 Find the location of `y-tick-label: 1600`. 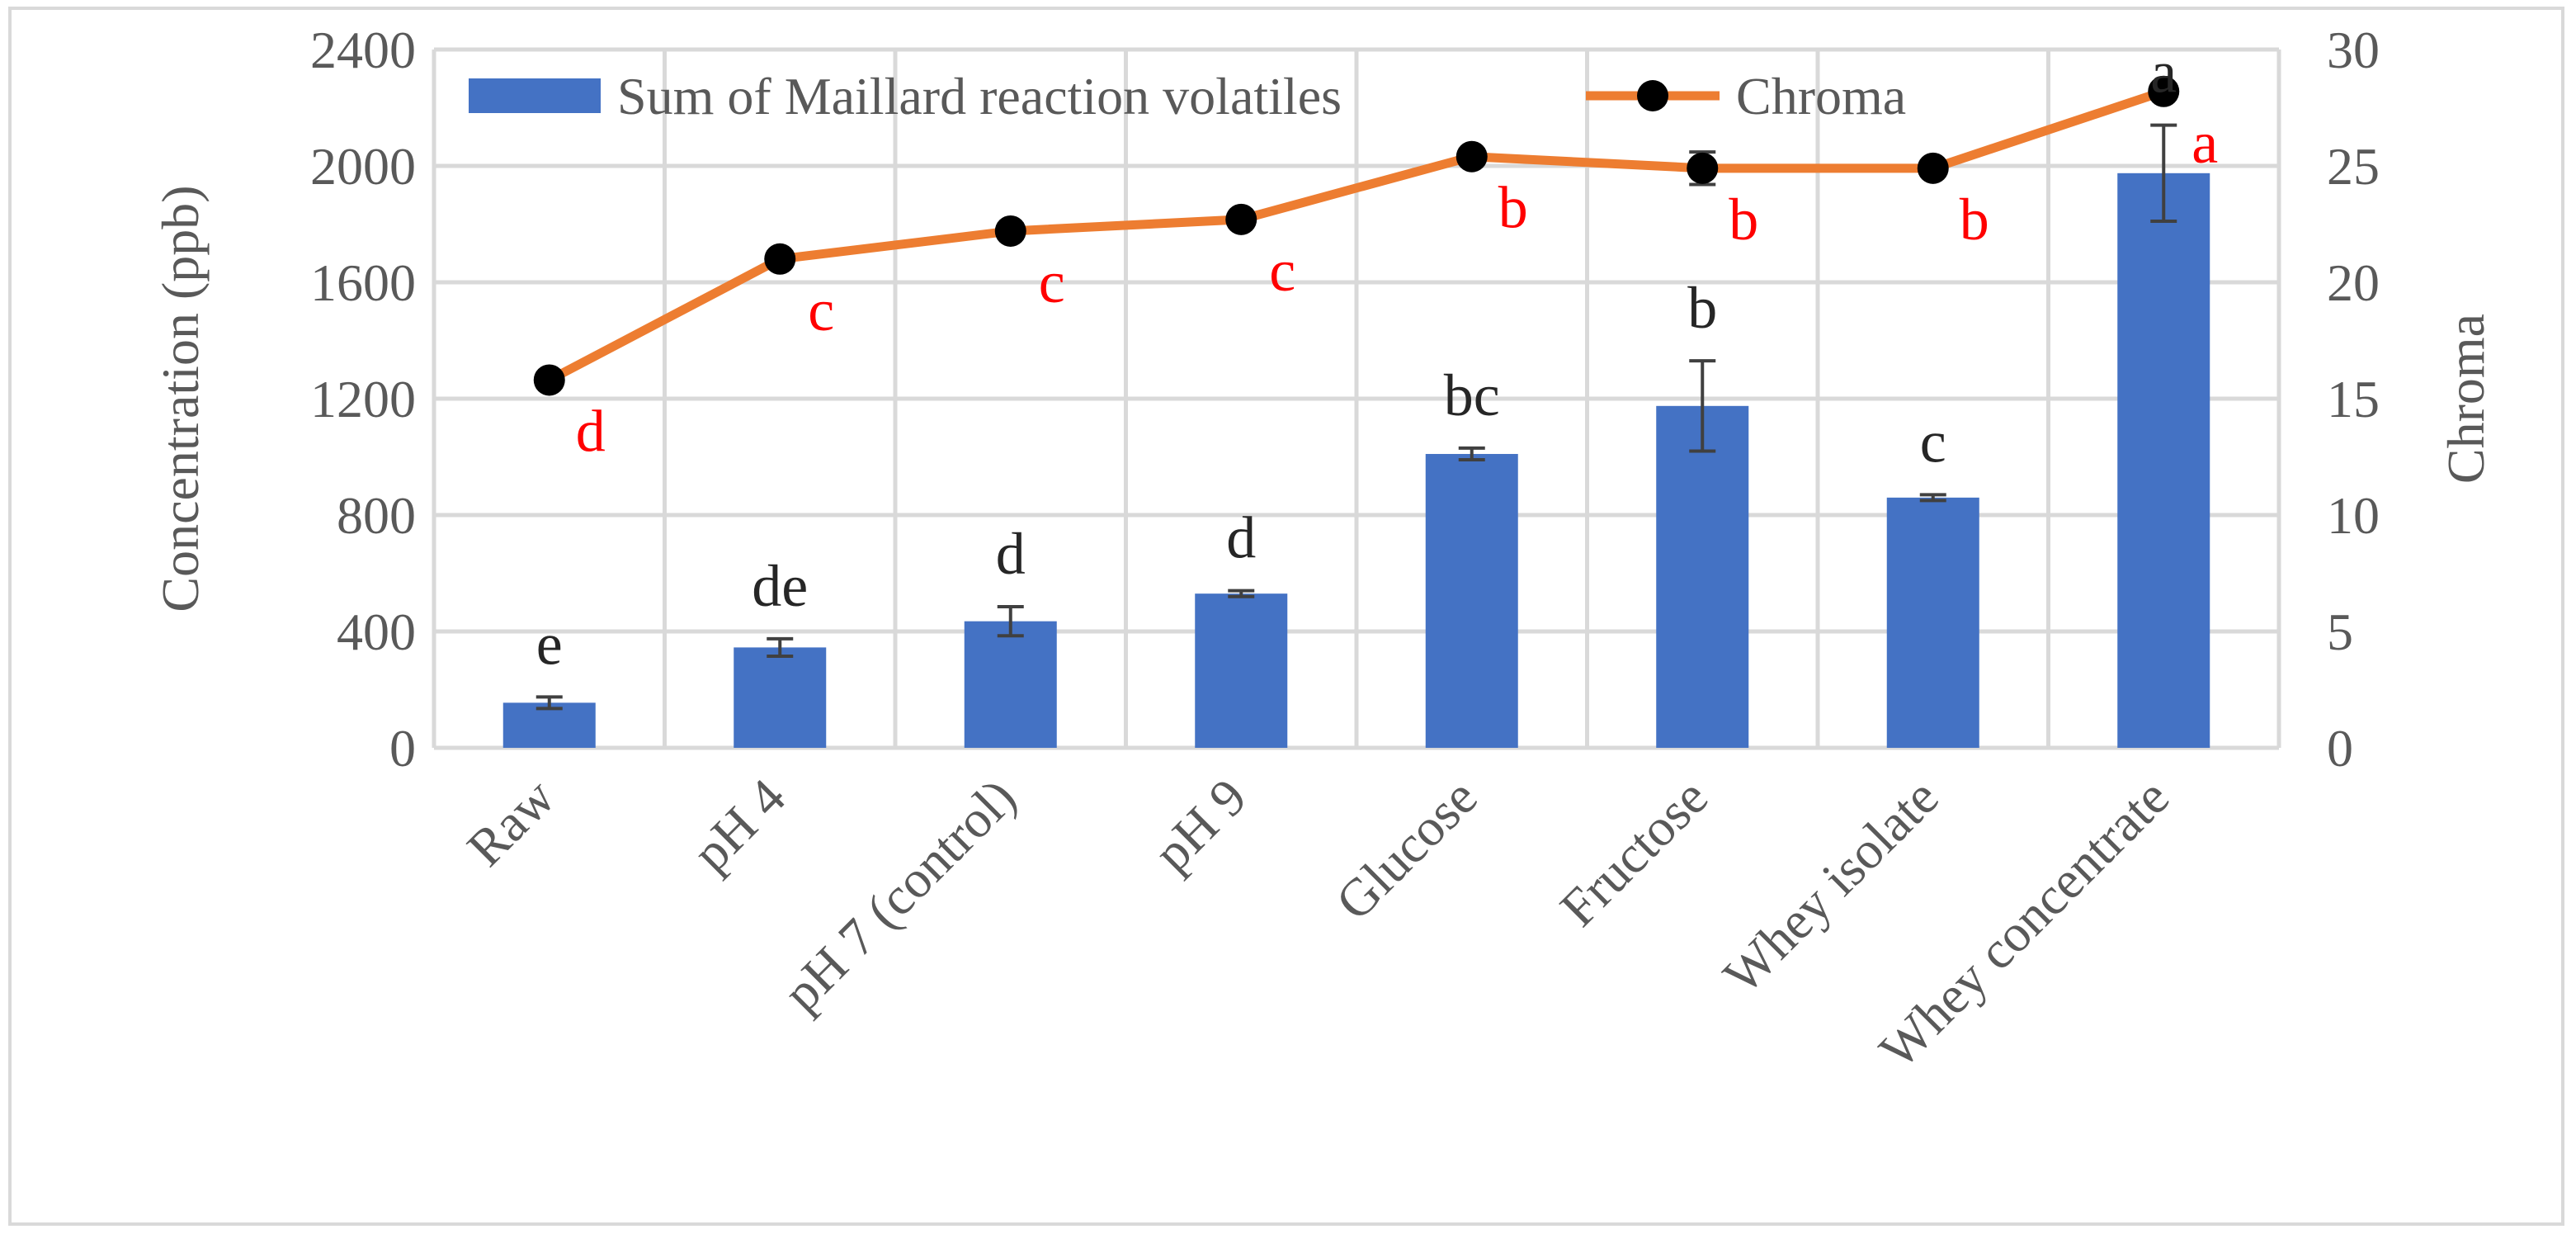

y-tick-label: 1600 is located at coordinates (363, 282).